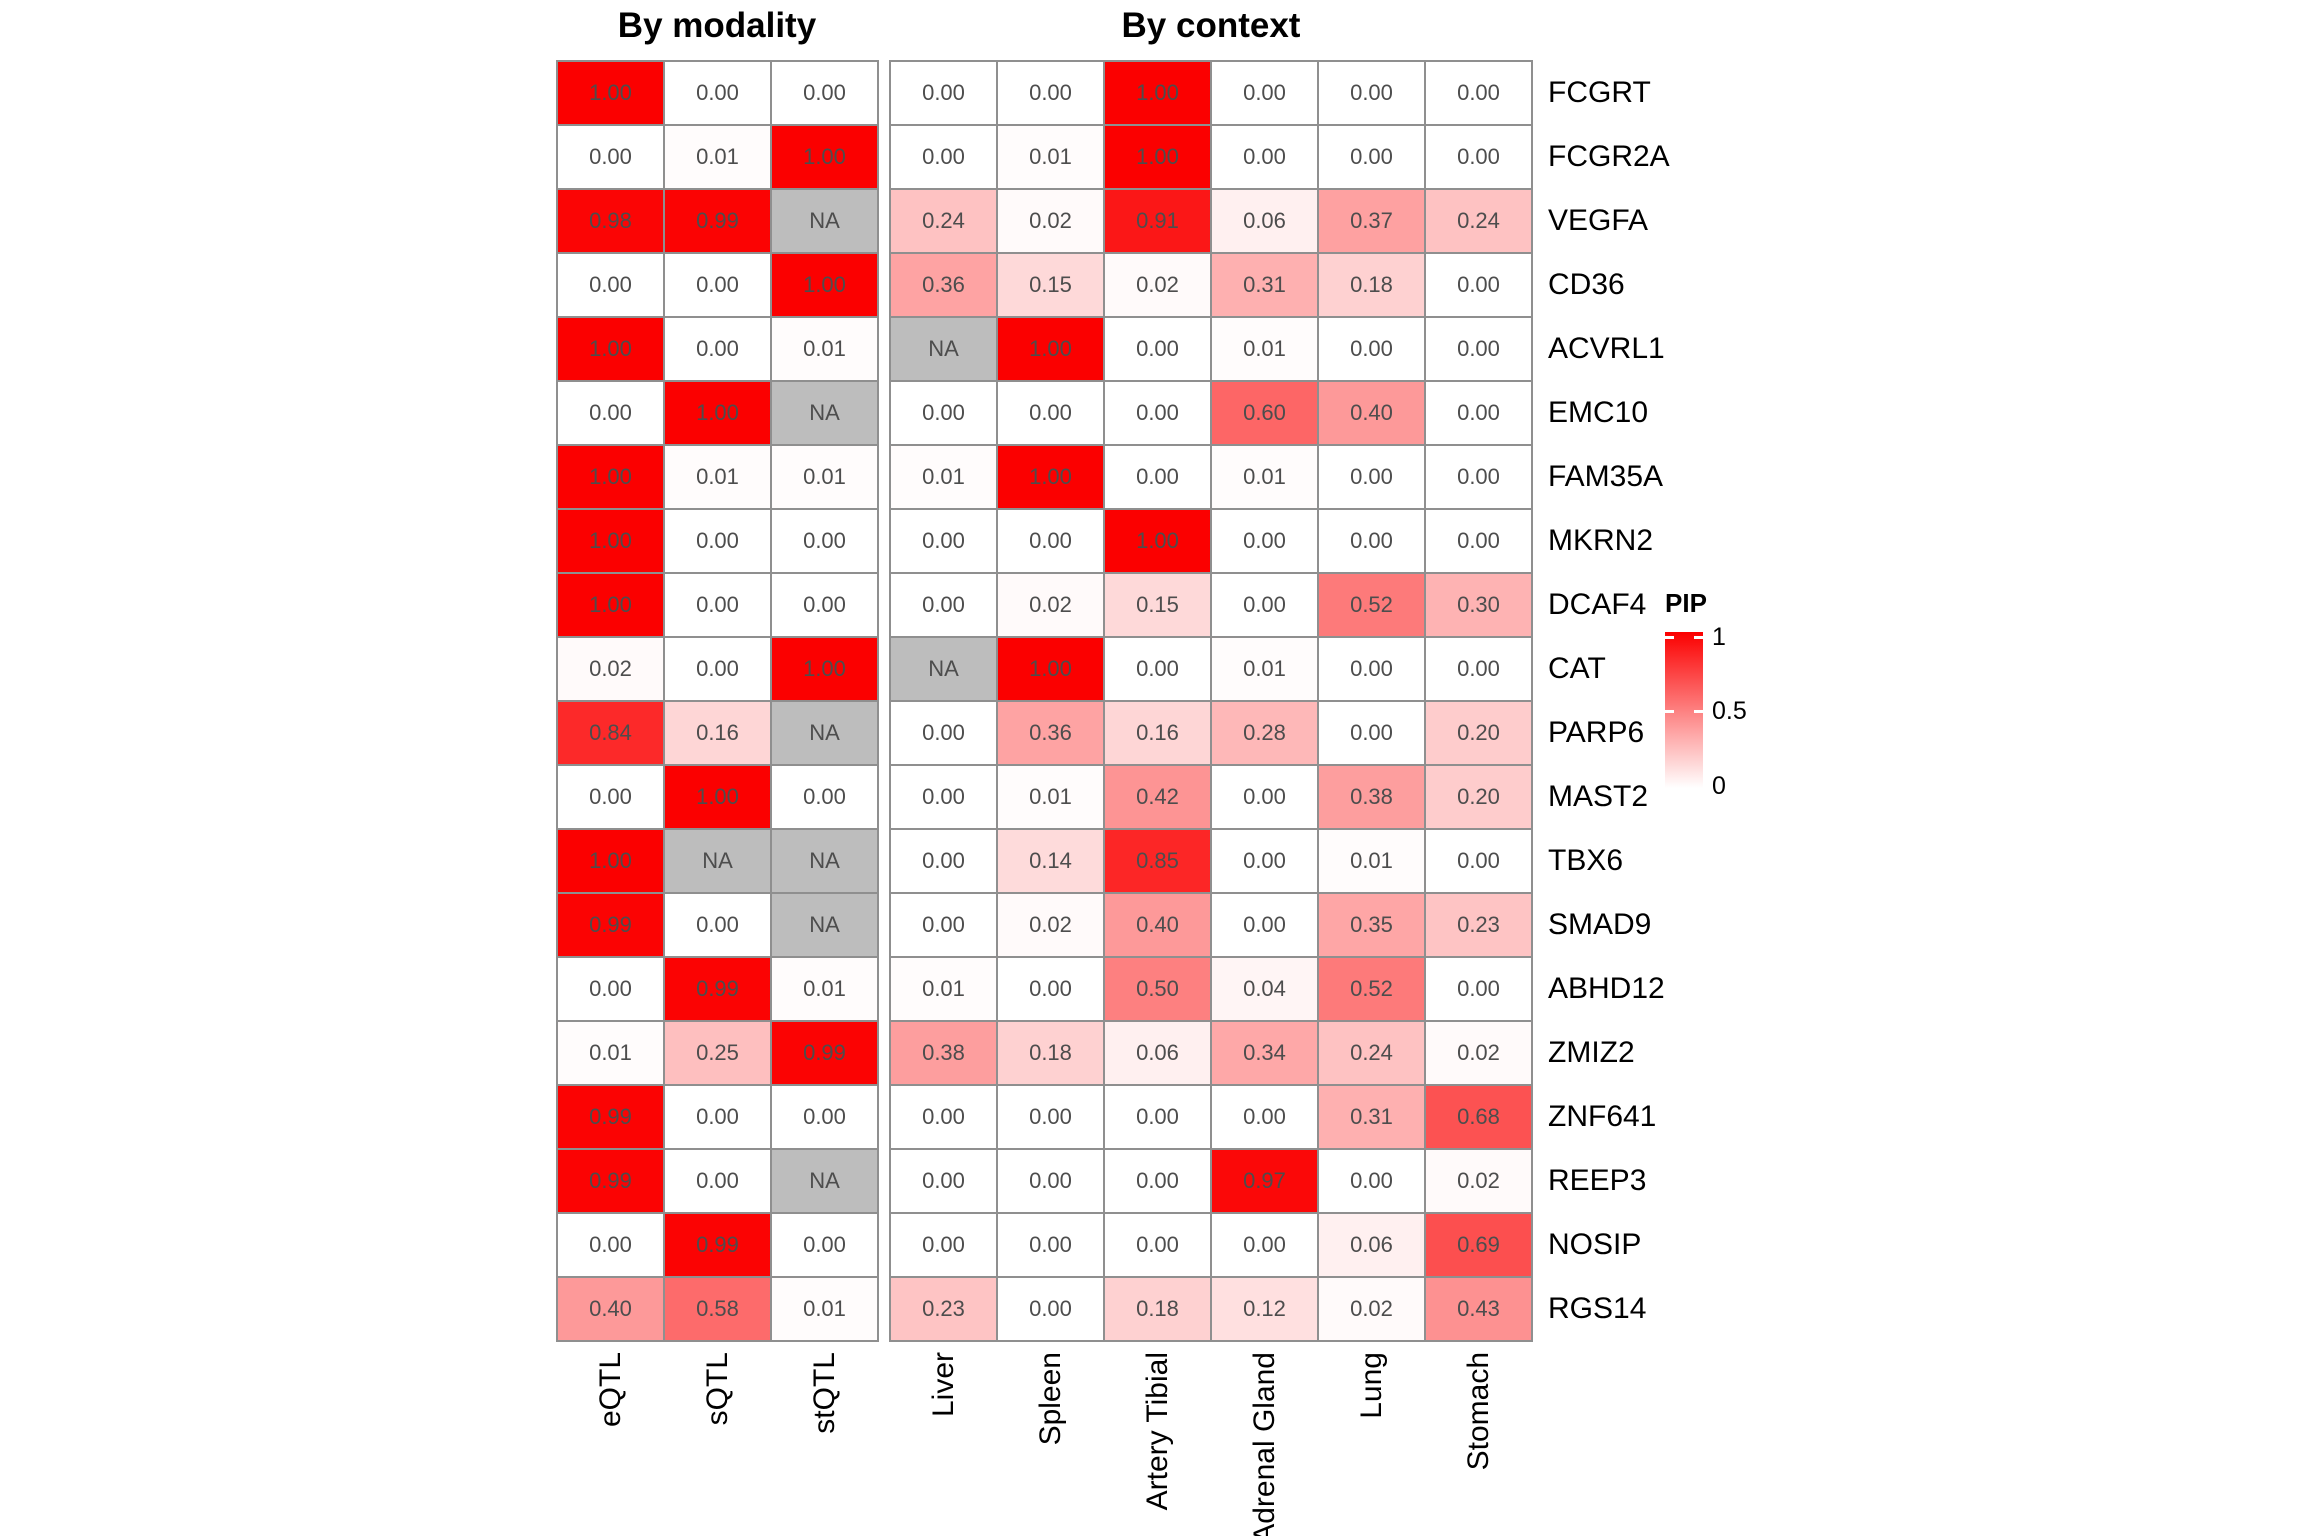 This screenshot has height=1536, width=2304. What do you see at coordinates (1595, 1244) in the screenshot?
I see `gene-label: NOSIP` at bounding box center [1595, 1244].